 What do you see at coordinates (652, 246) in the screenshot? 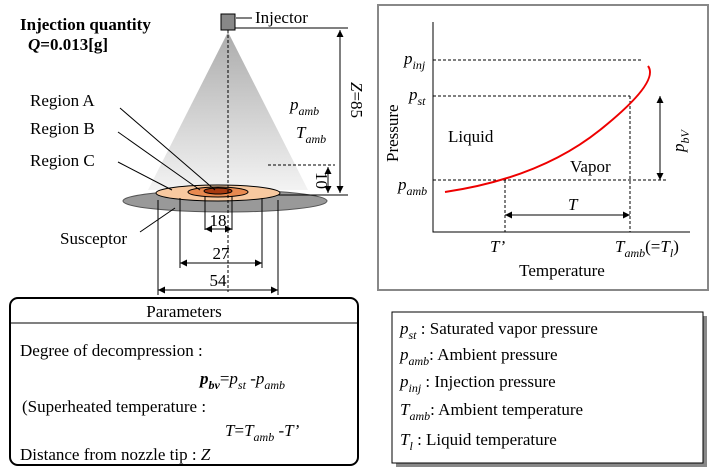
I see `text-run: (=` at bounding box center [652, 246].